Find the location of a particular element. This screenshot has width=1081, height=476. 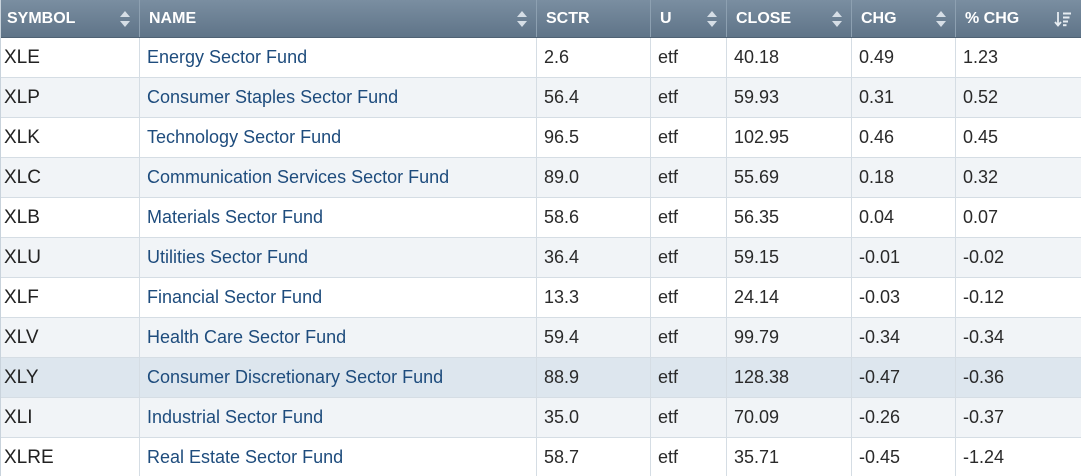

col-header-symbol: SYMBOL is located at coordinates (70, 18).